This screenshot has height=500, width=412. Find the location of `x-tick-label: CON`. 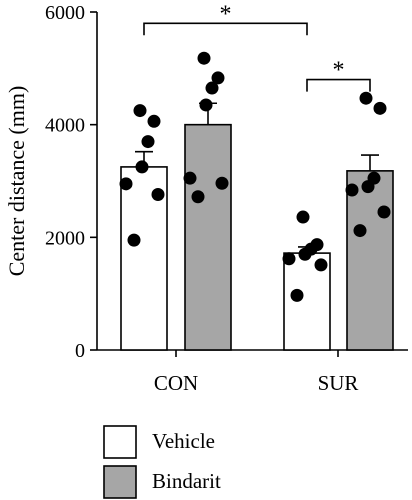

x-tick-label: CON is located at coordinates (176, 383).